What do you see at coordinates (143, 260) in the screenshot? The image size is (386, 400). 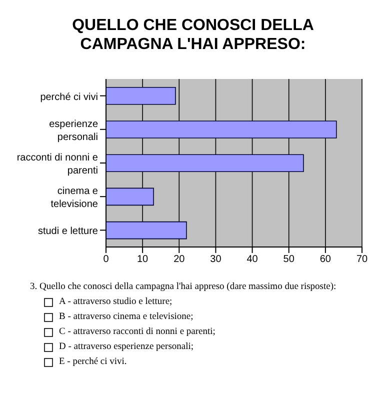 I see `x-tick-label: 10` at bounding box center [143, 260].